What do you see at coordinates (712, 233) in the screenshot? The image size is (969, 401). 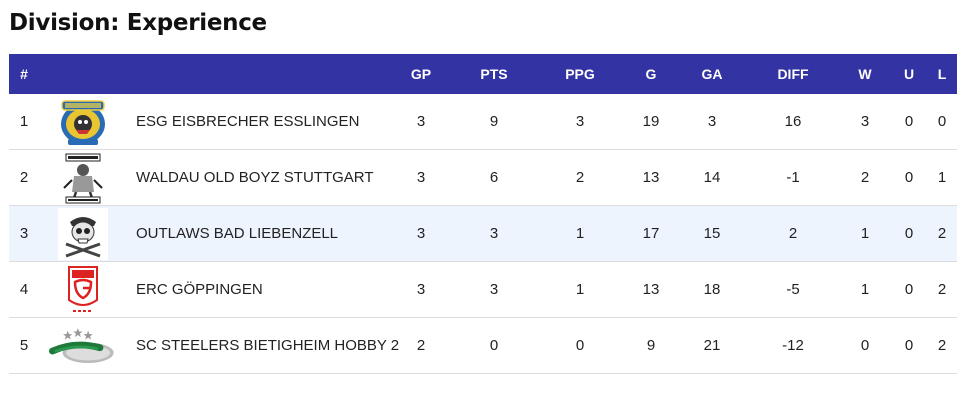 I see `ga-cell: 15` at bounding box center [712, 233].